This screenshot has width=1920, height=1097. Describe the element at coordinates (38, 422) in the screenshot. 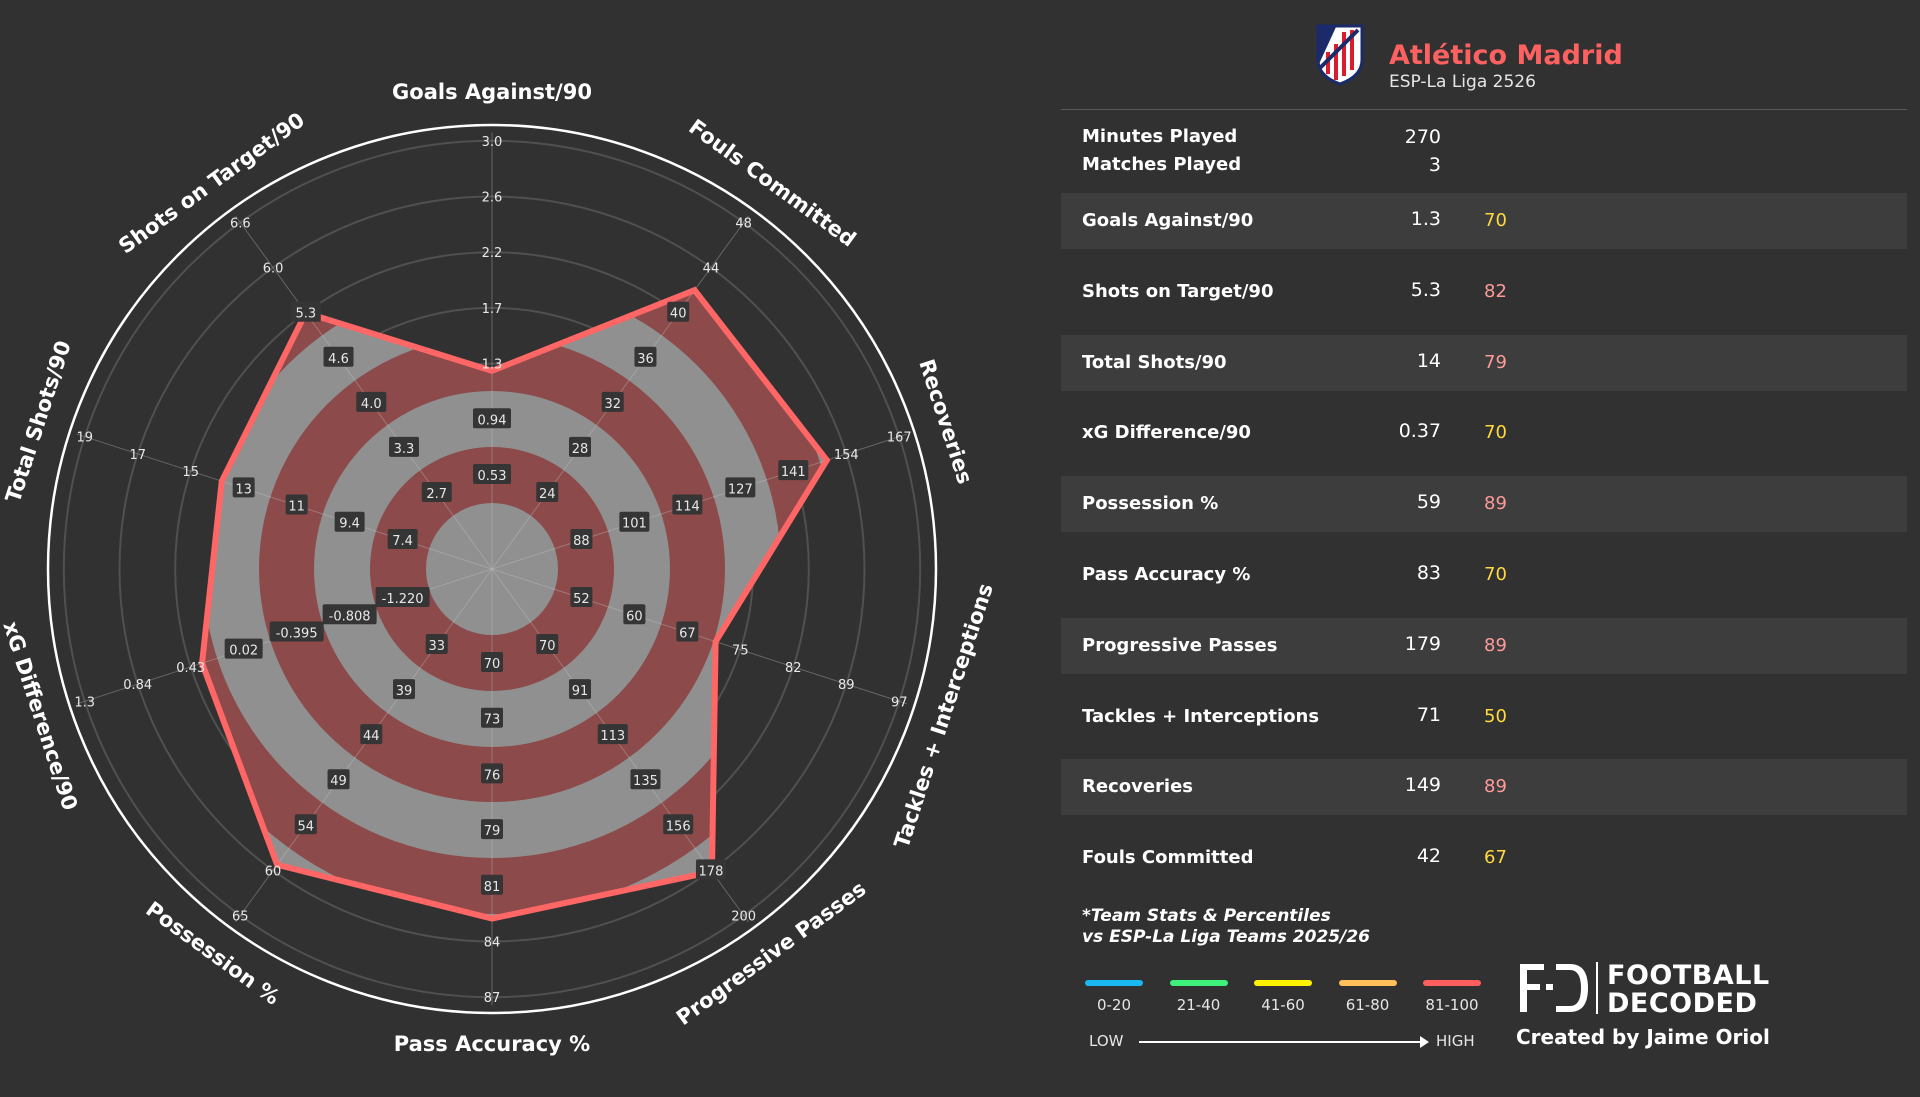

I see `axis-title: Total Shots/90` at that location.